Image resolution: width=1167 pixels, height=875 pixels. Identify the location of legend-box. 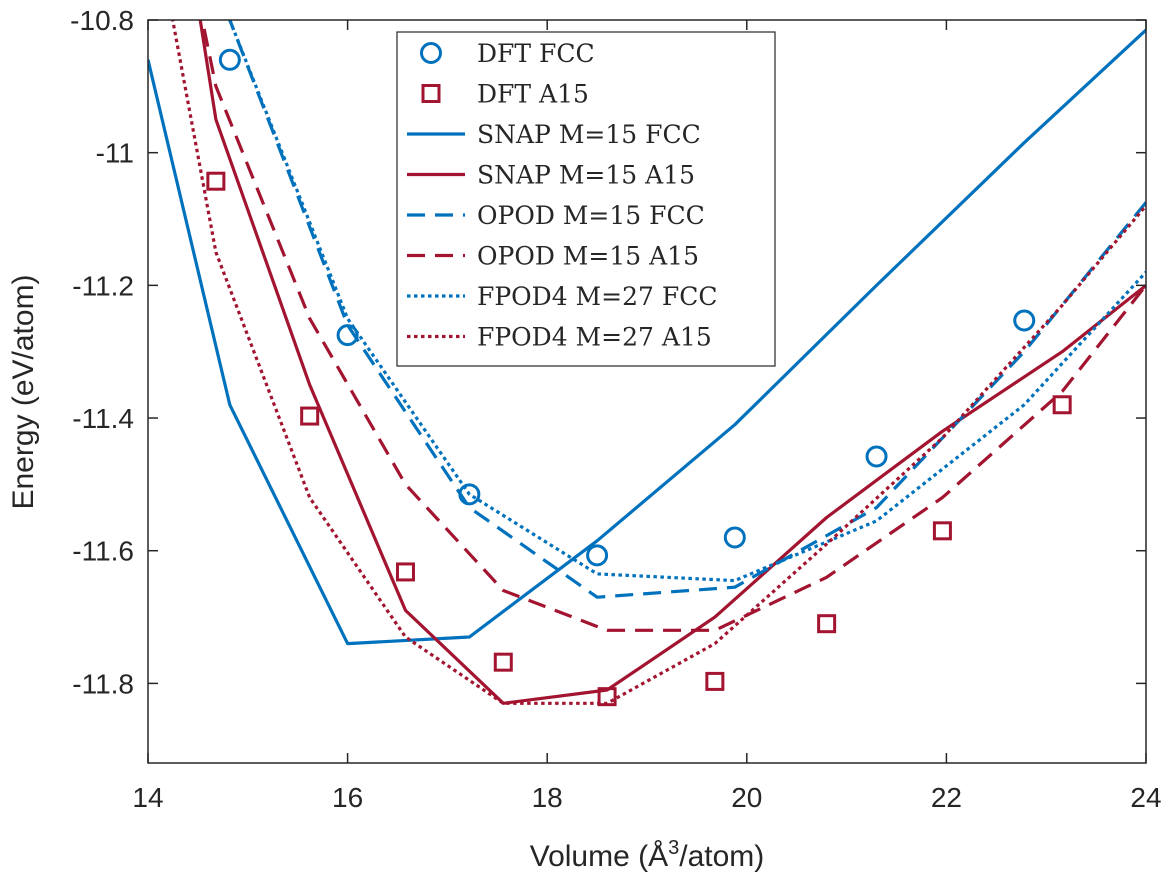
(586, 199).